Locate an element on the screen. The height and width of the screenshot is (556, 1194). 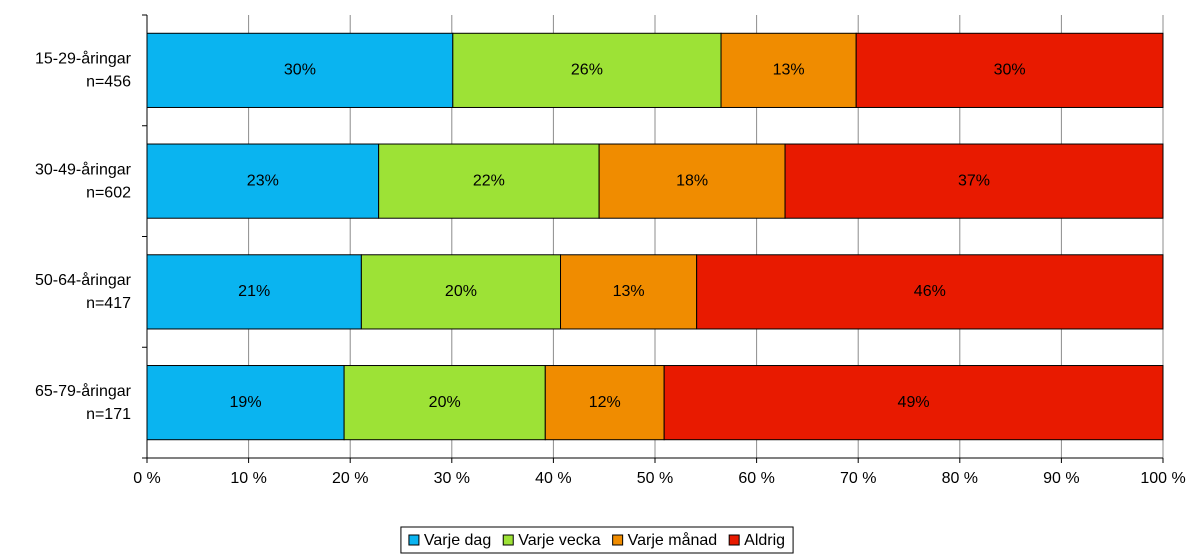
value-label: 26% is located at coordinates (587, 70).